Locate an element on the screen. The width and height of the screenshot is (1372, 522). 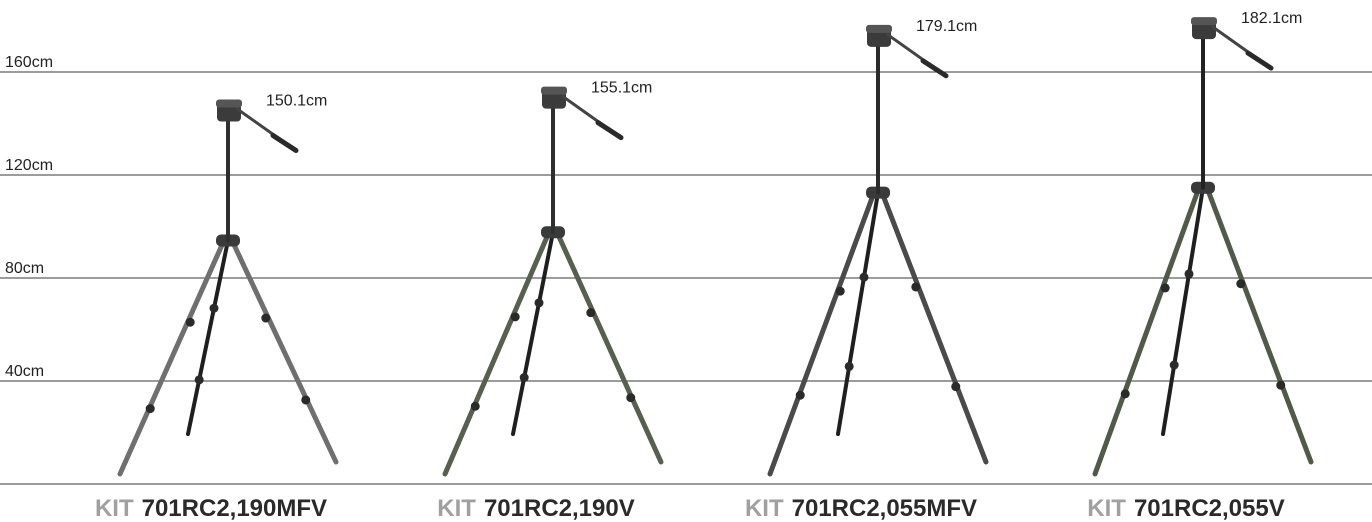
kit-caption: KIT 701RC2,190MFV is located at coordinates (211, 508).